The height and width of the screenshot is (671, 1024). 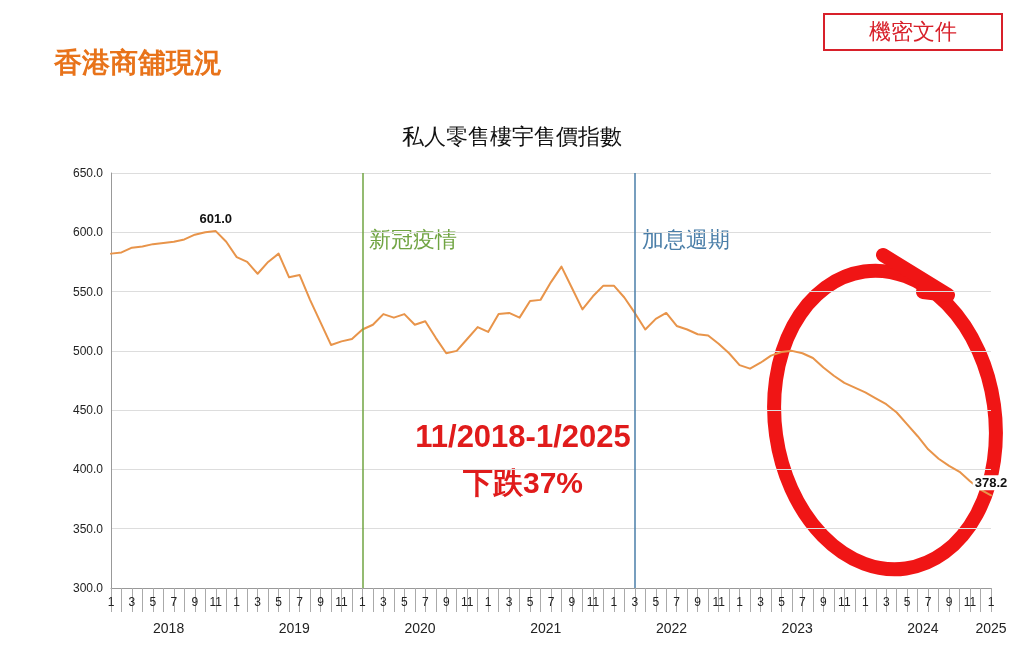 I want to click on text: 2021, so click(x=546, y=628).